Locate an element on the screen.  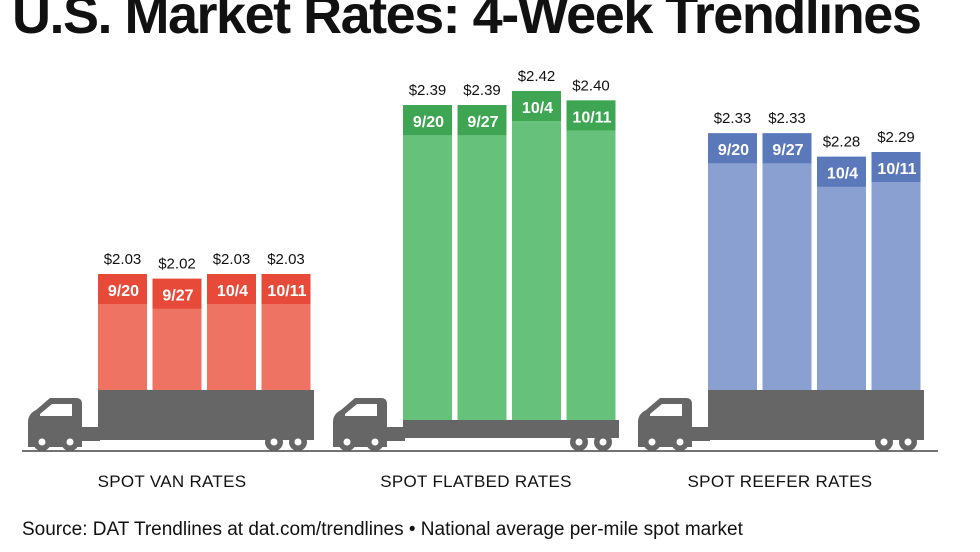
bar-date-label-1-2: 9/27 is located at coordinates (177, 296).